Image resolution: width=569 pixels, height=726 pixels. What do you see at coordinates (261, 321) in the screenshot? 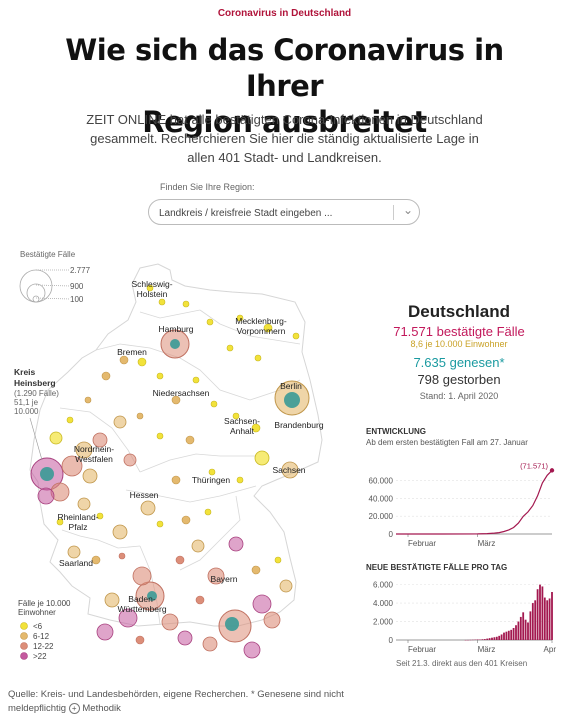
I see `state-label-mv: Mecklenburg-` at bounding box center [261, 321].